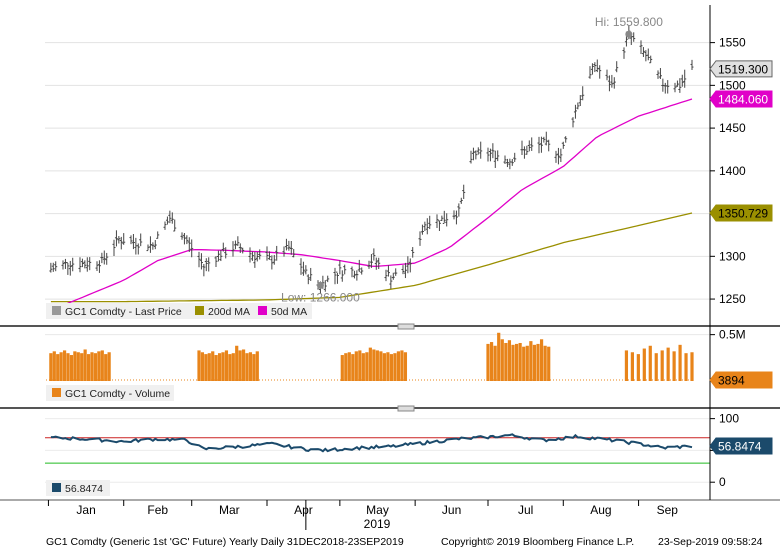 This screenshot has width=780, height=556. I want to click on x-month-label: Feb, so click(157, 510).